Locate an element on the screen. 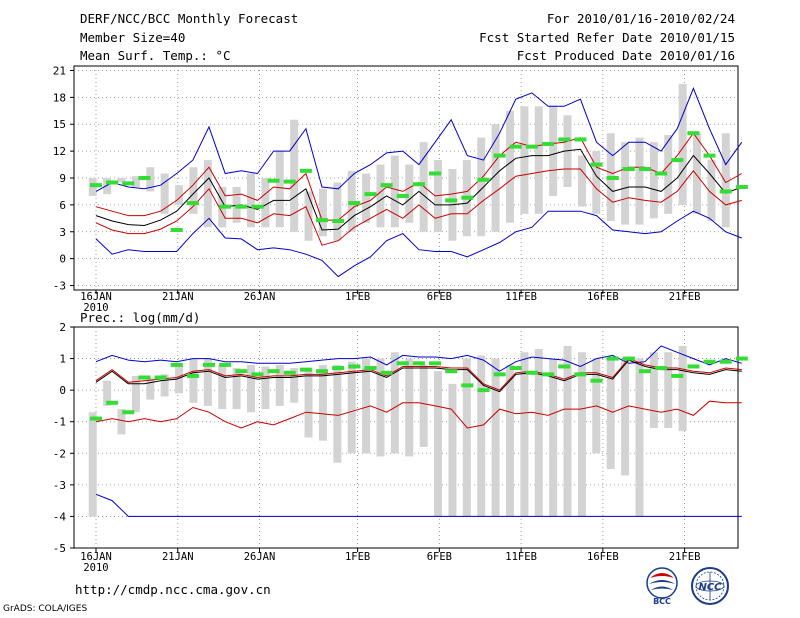  y-tick-label: -3 is located at coordinates (59, 286).